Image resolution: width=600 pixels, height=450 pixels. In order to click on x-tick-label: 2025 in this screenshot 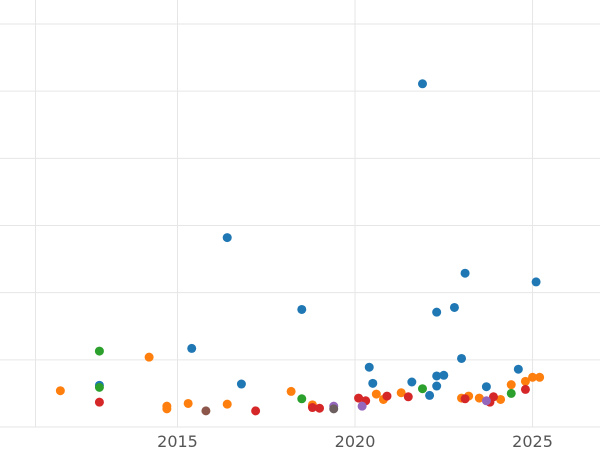, I will do `click(532, 441)`.